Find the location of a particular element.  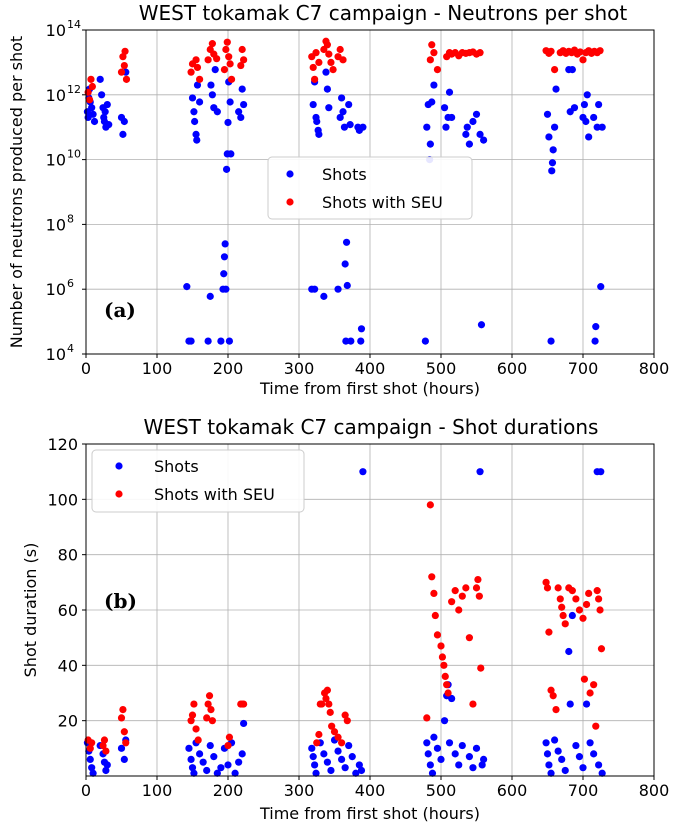

panel-a-legend-box is located at coordinates (370, 188).